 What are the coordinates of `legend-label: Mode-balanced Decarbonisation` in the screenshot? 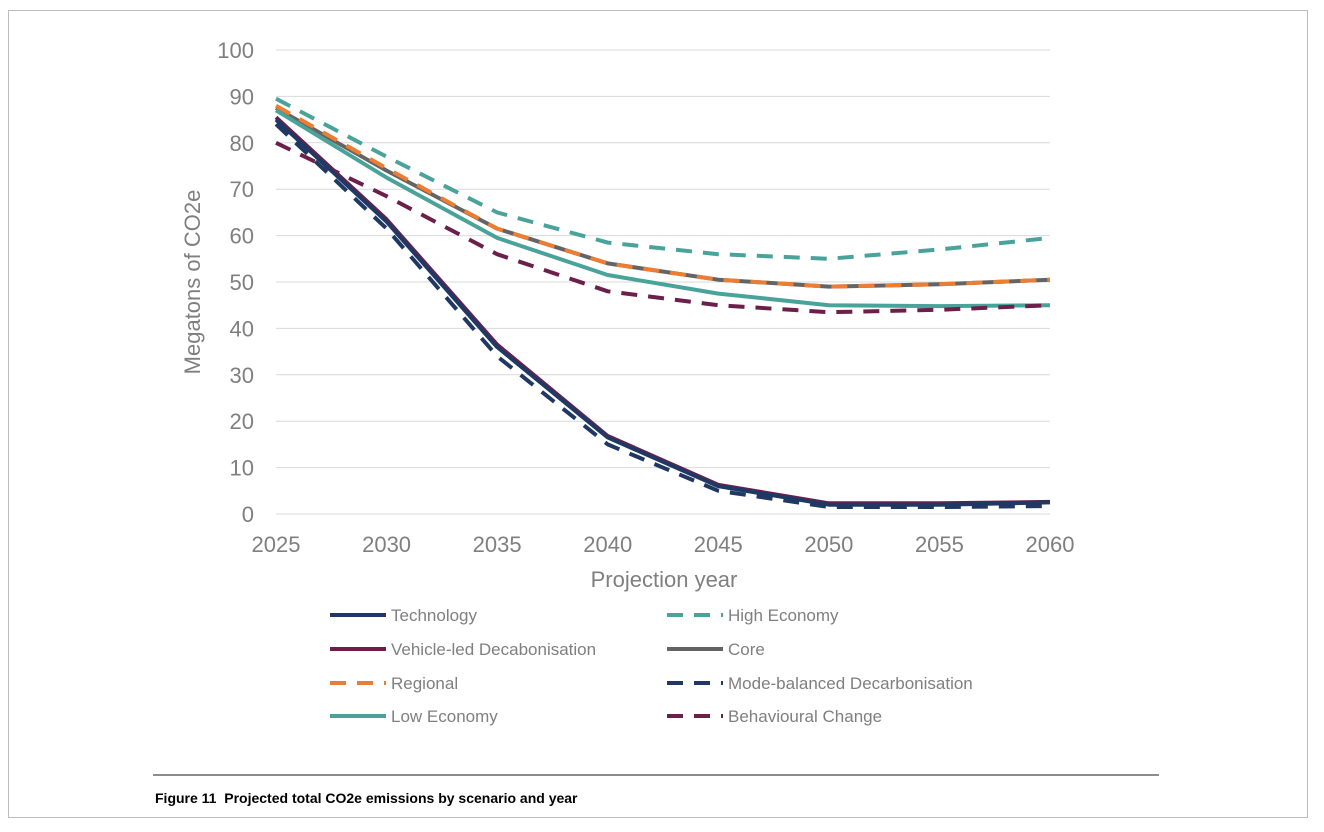 It's located at (850, 683).